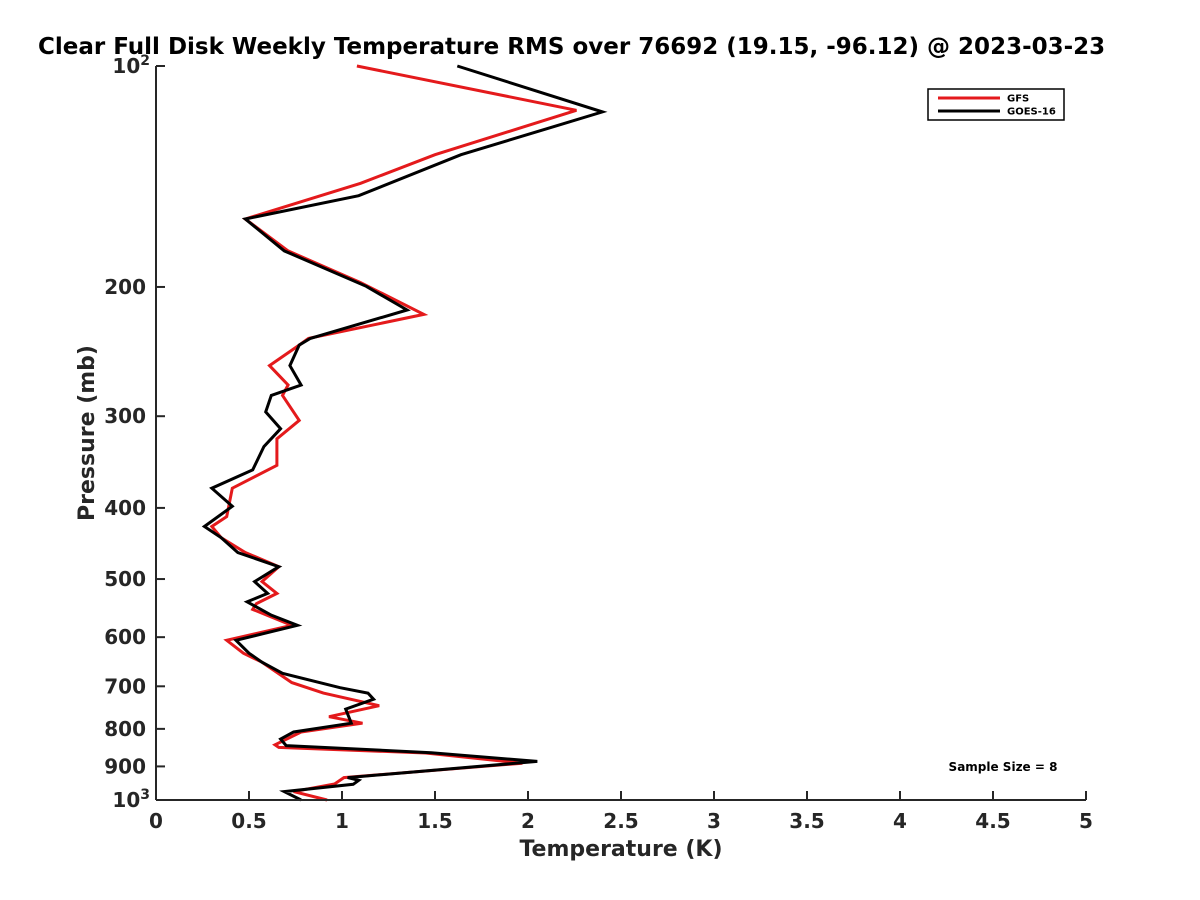 The width and height of the screenshot is (1200, 900). I want to click on legend-box, so click(996, 104).